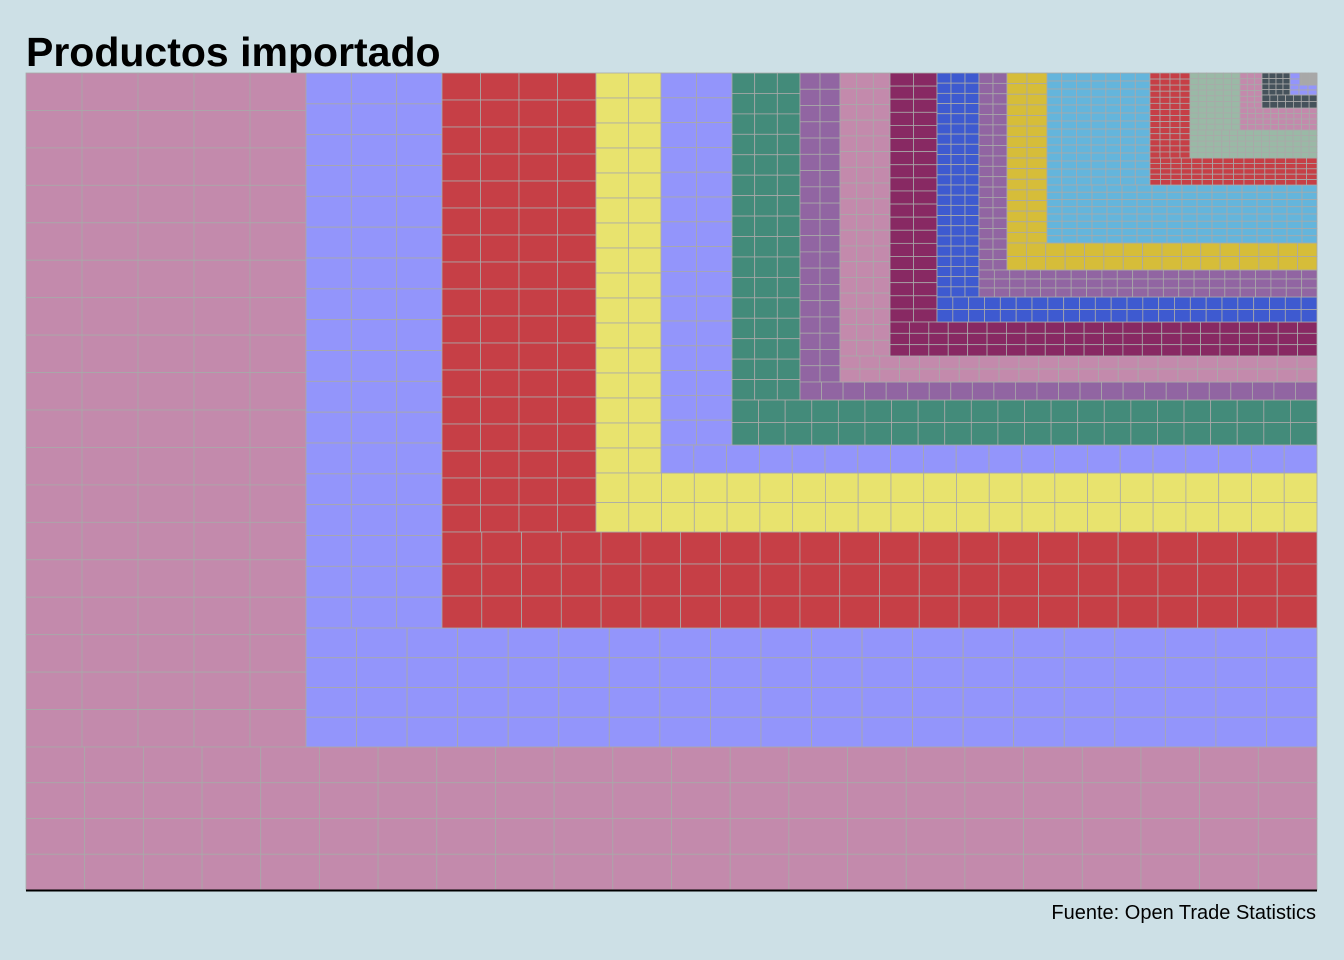 This screenshot has width=1344, height=960. What do you see at coordinates (1286, 75) in the screenshot?
I see `treemap-group-17-tile` at bounding box center [1286, 75].